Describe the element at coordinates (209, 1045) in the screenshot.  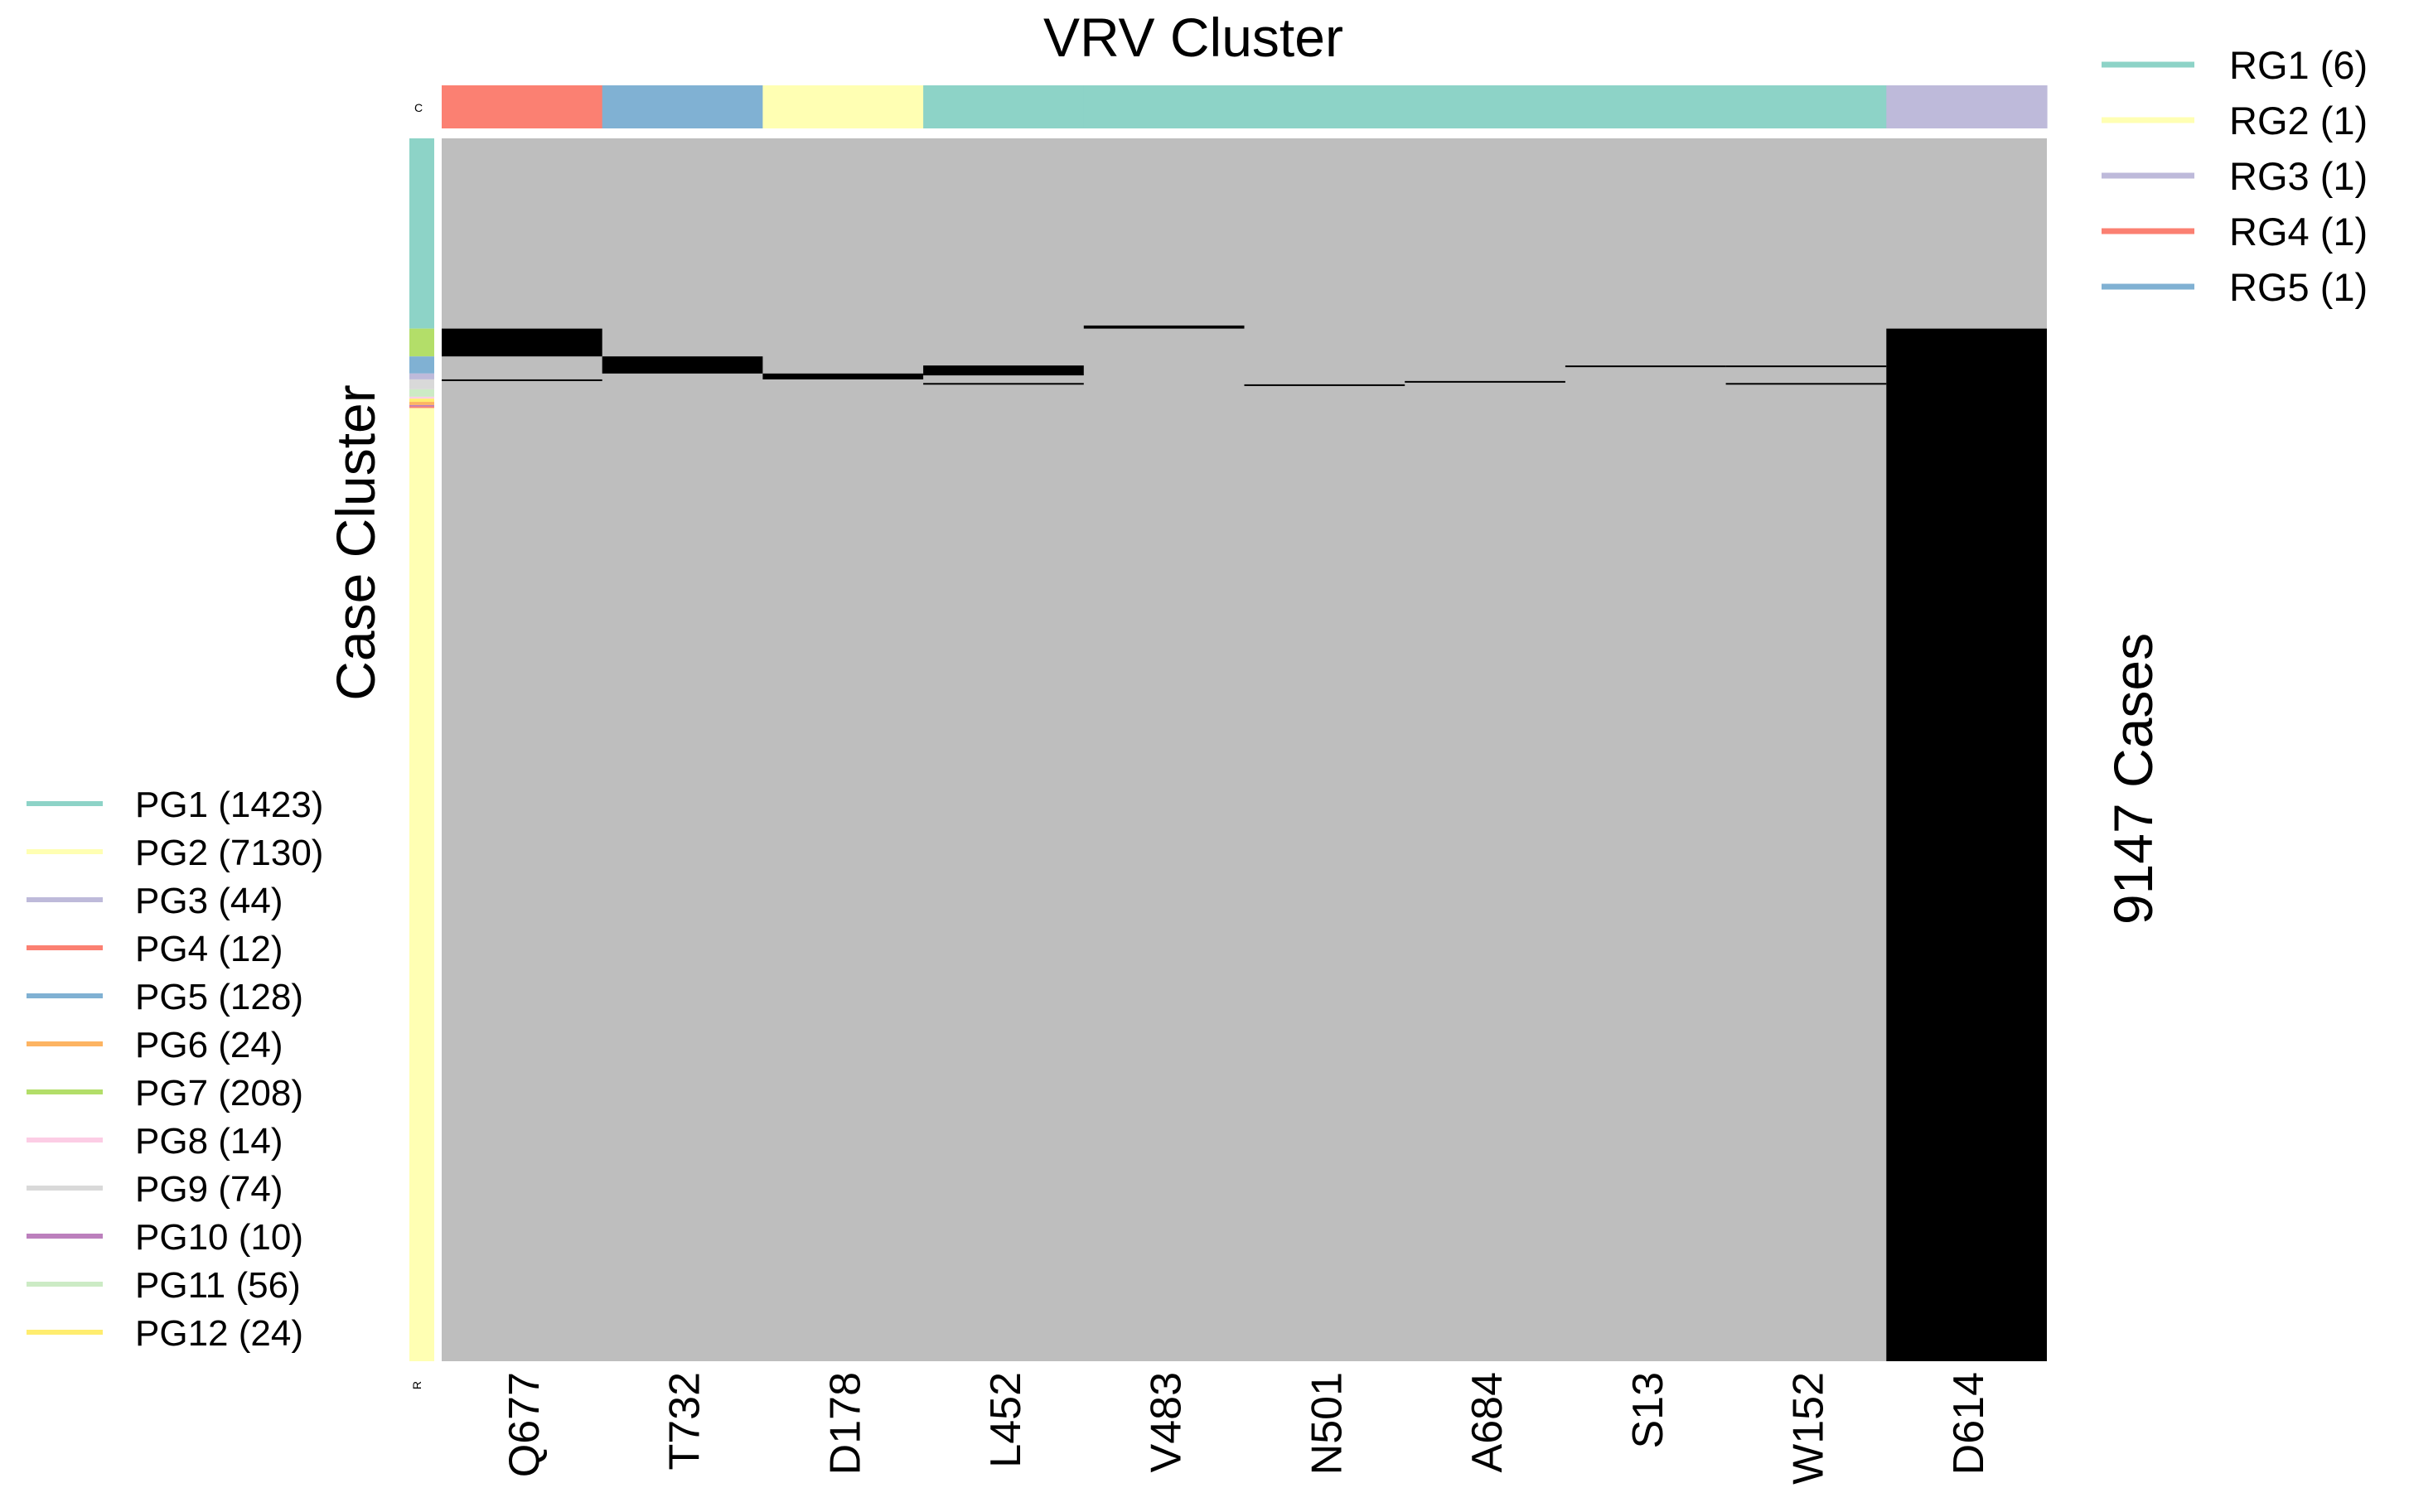
I see `legend-label: PG6 (24)` at that location.